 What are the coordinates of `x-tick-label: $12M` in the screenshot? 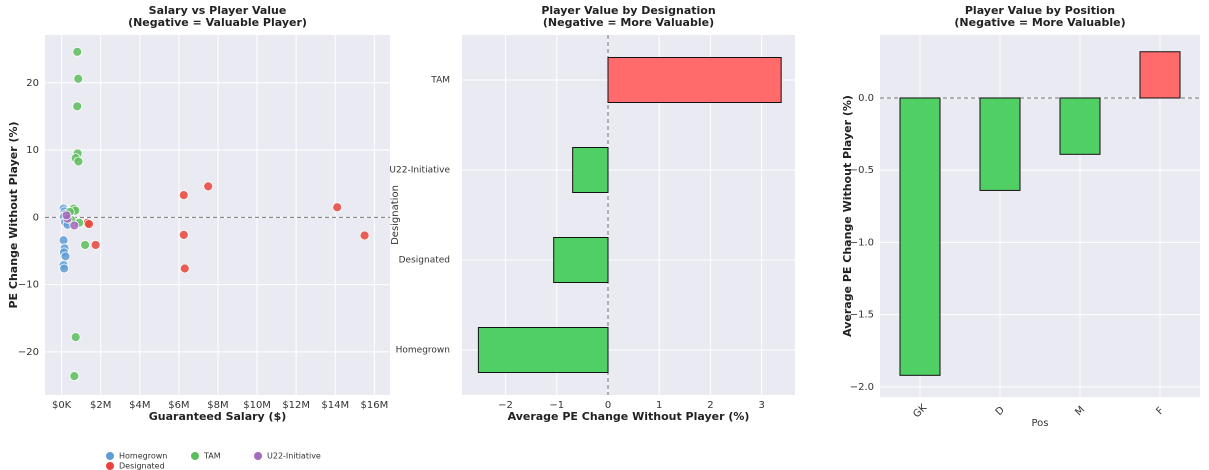 It's located at (296, 405).